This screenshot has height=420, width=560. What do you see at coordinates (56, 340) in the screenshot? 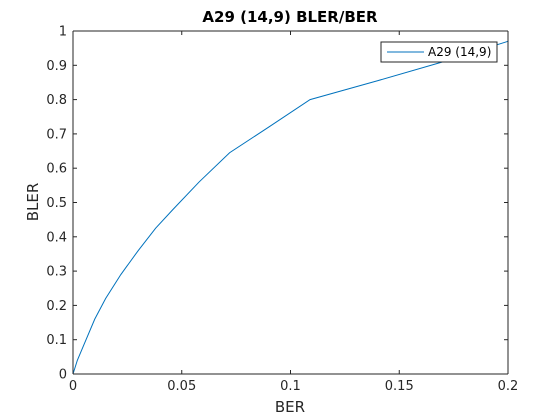
I see `y-tick-label: 0.1` at bounding box center [56, 340].